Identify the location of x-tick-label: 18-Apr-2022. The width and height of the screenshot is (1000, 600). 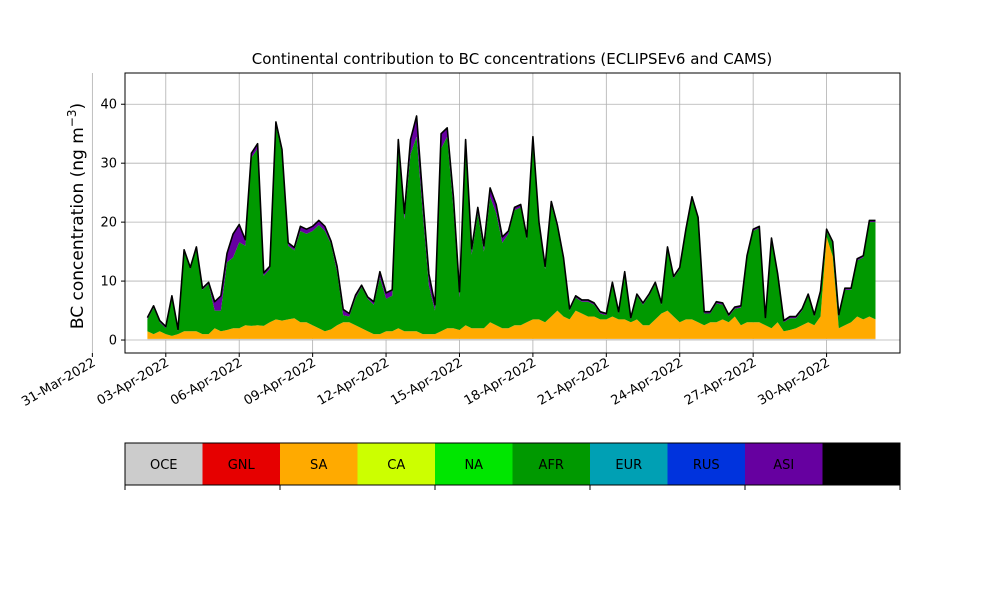
(500, 381).